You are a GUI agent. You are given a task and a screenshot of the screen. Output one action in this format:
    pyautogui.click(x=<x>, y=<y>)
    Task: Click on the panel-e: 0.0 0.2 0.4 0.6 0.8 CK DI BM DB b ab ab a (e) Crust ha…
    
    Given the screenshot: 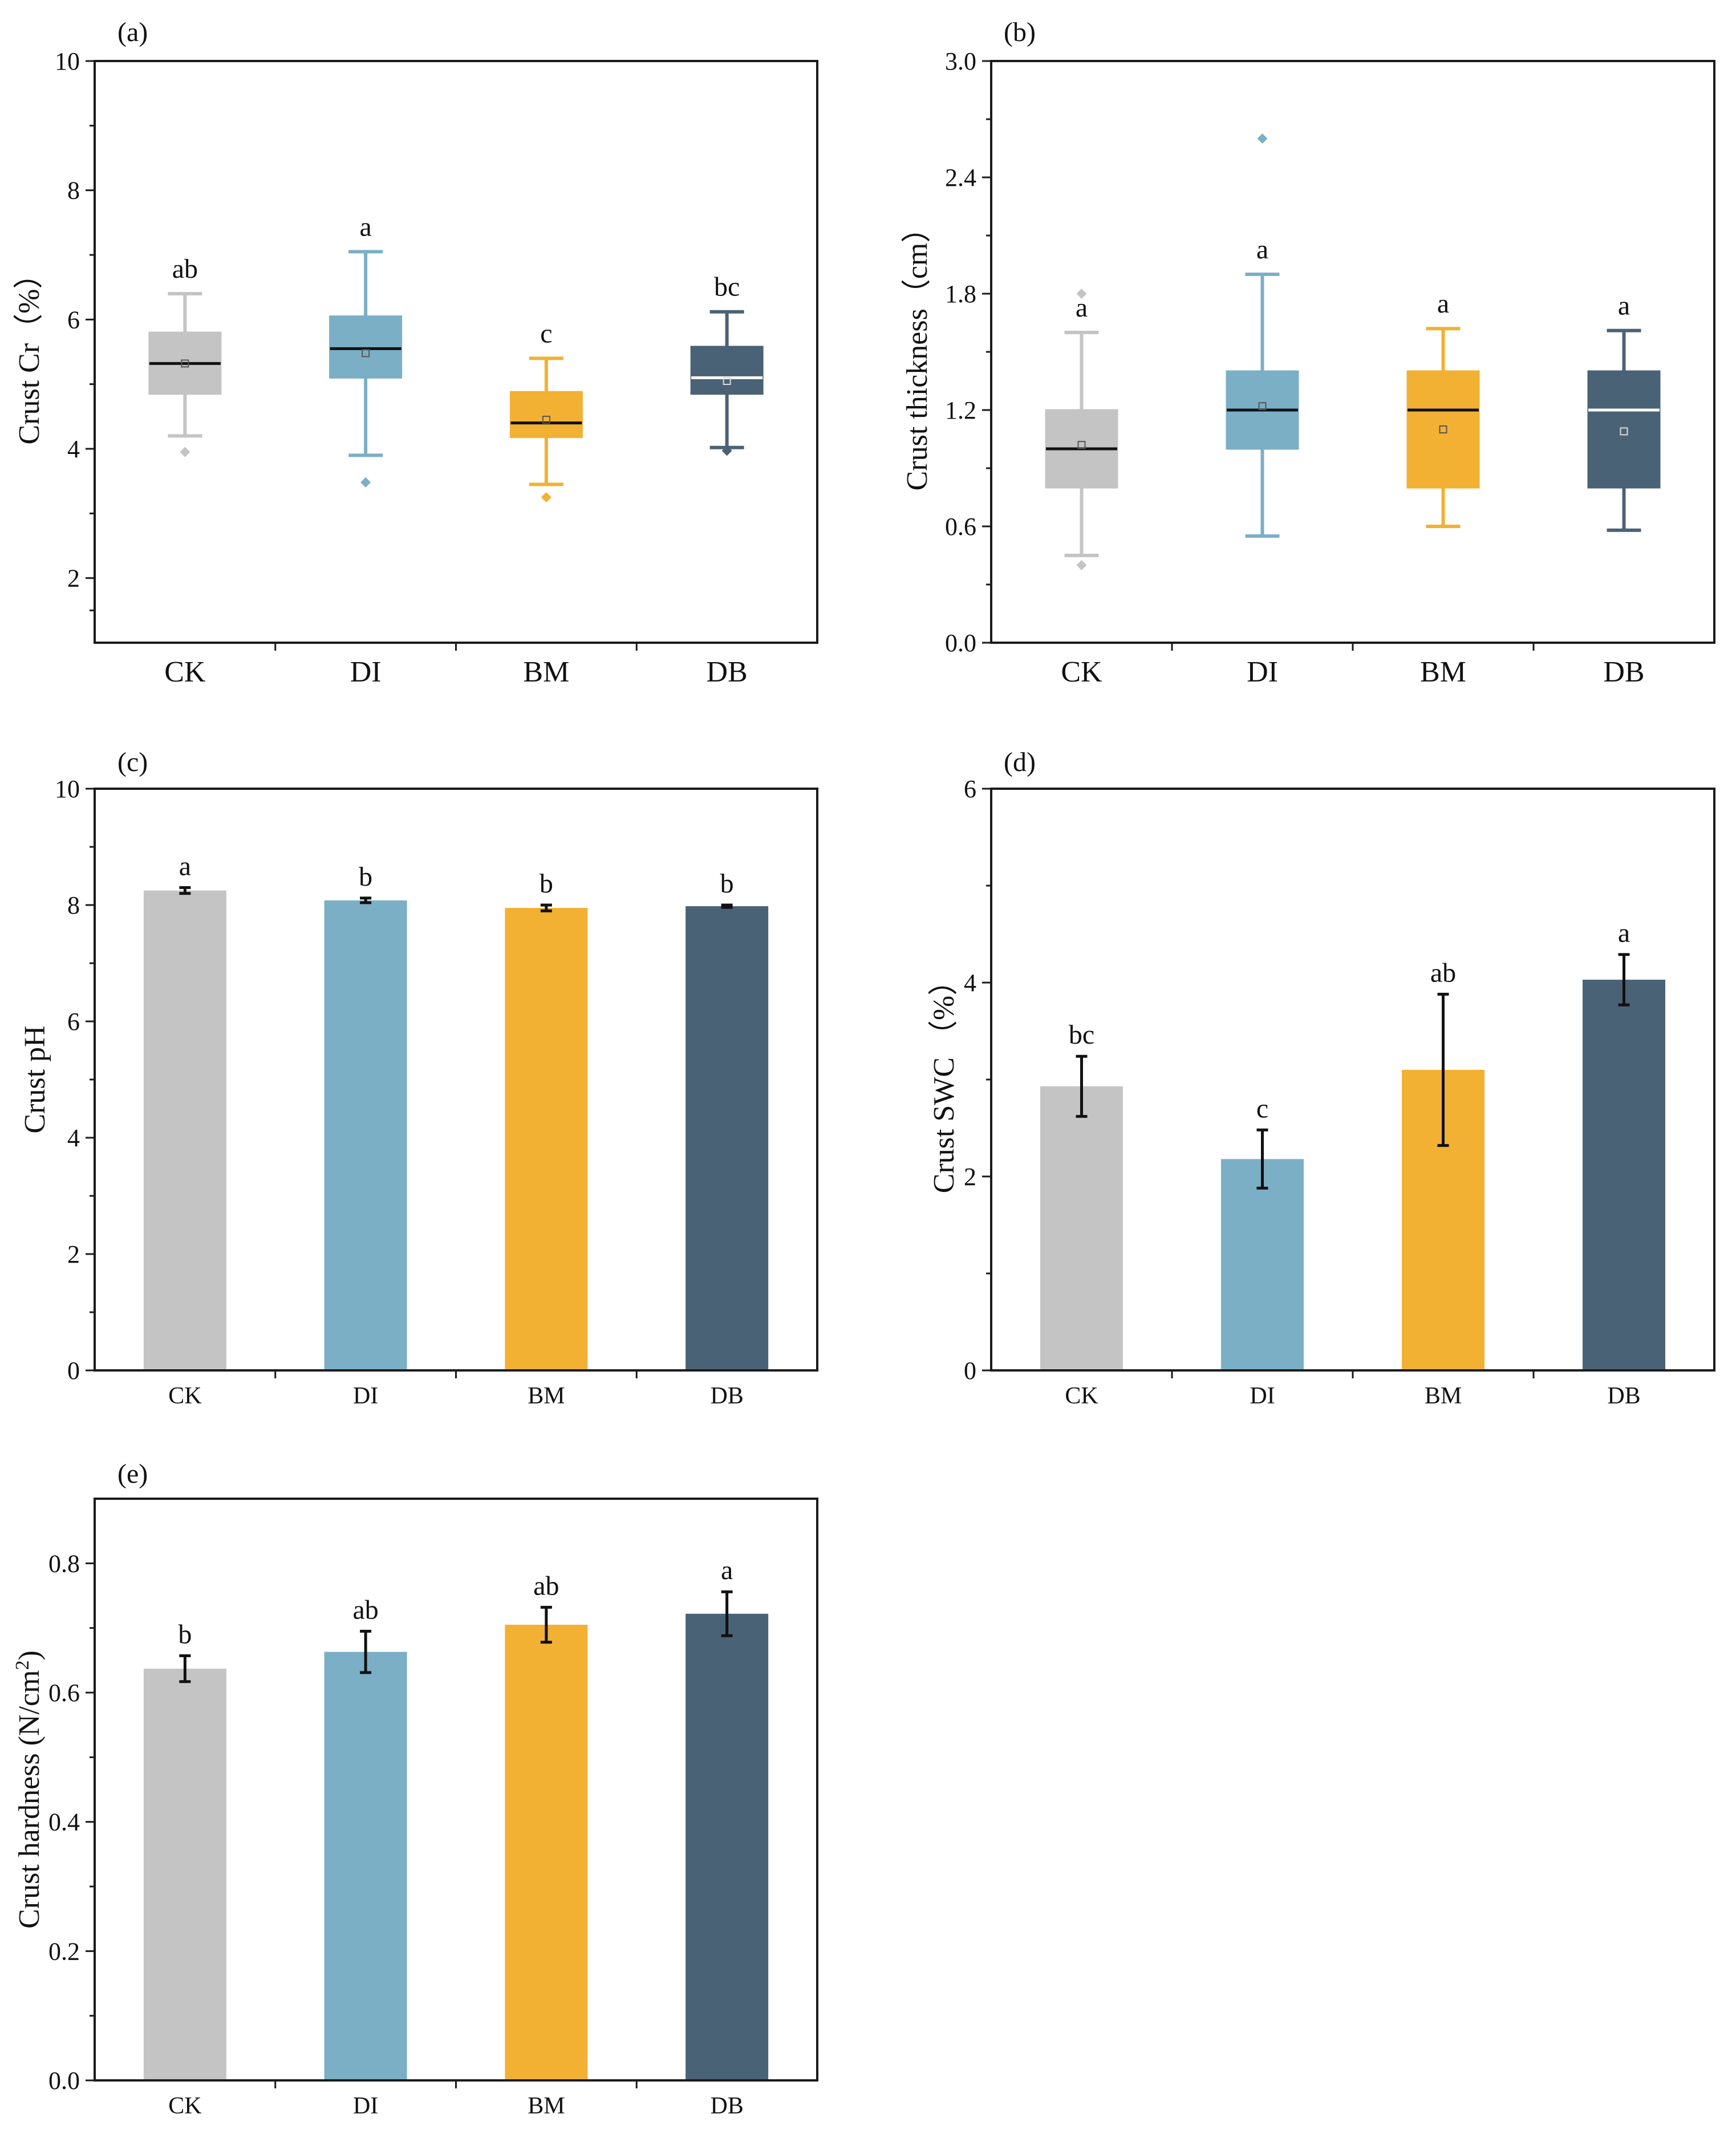 What is the action you would take?
    pyautogui.click(x=415, y=1789)
    